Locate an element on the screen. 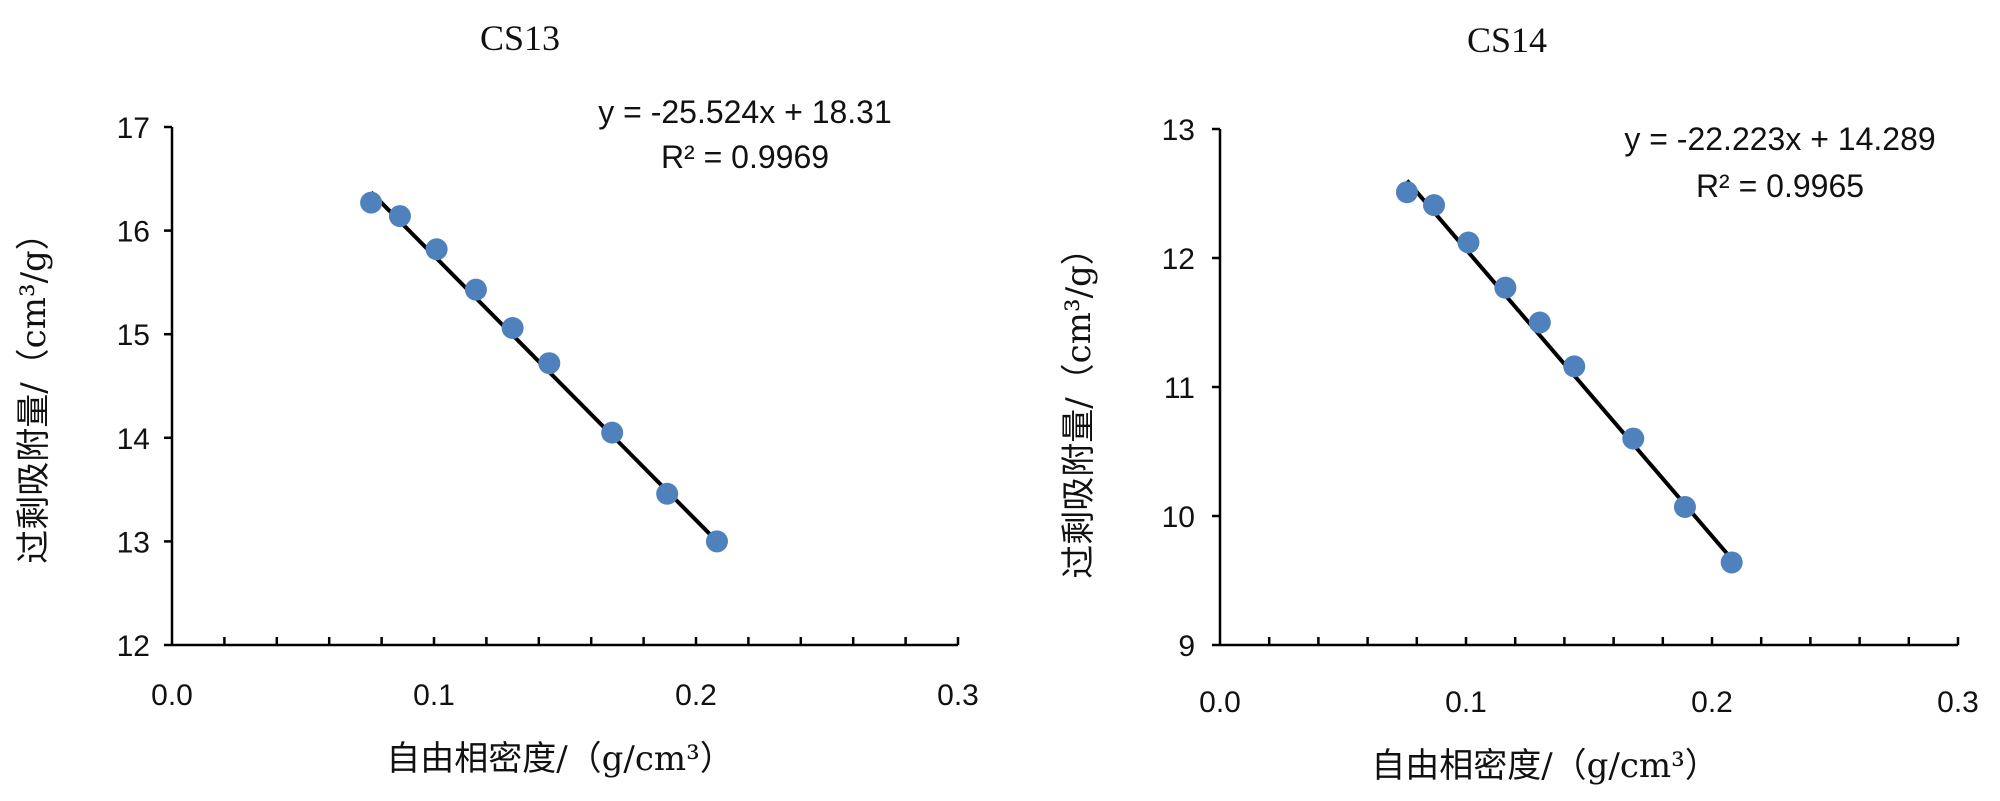 The height and width of the screenshot is (801, 2000). r-squared-label: R² = 0.9965 is located at coordinates (1780, 186).